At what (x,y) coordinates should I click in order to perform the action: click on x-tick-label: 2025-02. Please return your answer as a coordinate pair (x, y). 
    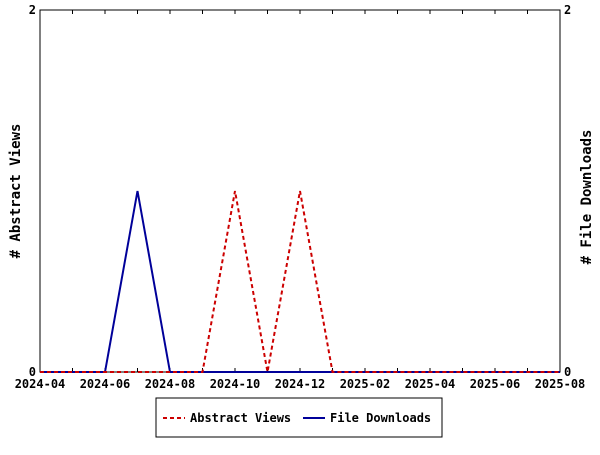
    Looking at the image, I should click on (365, 384).